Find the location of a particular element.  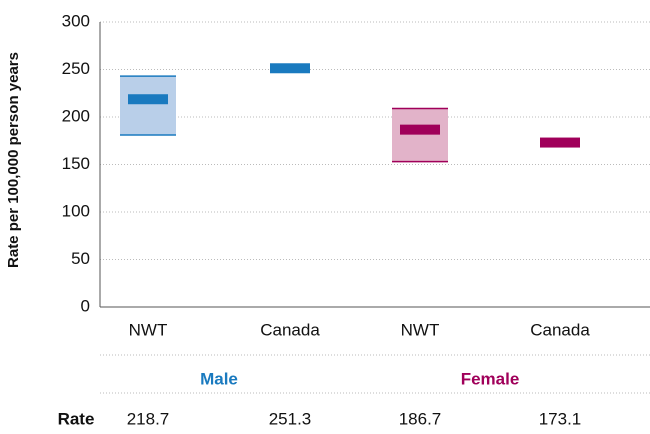

table-row-label: Rate is located at coordinates (76, 418).